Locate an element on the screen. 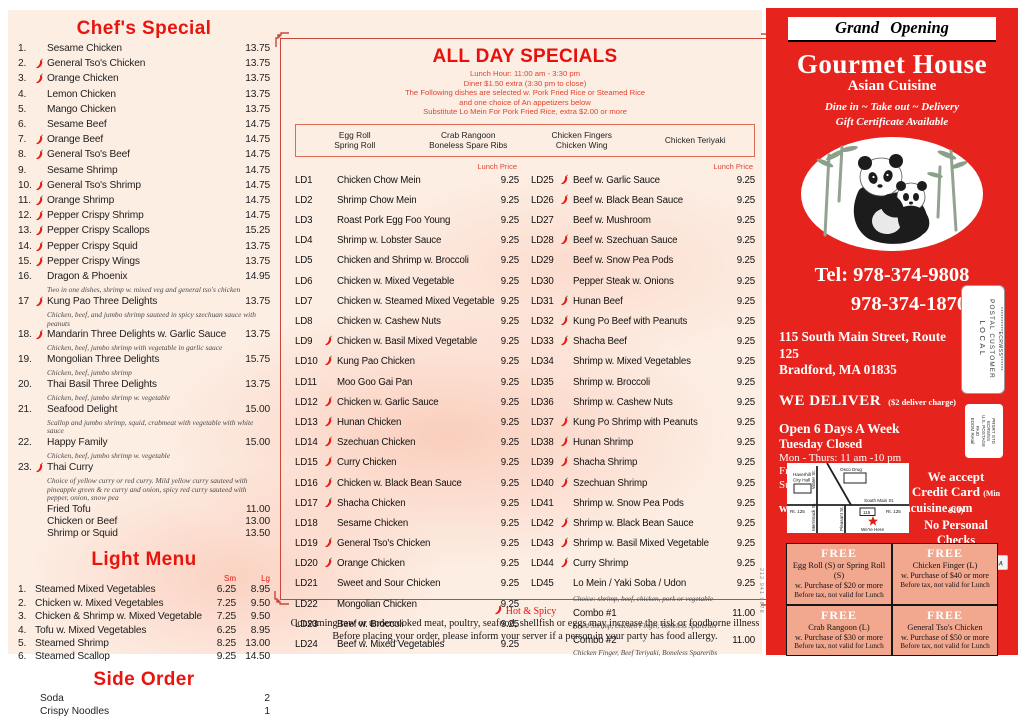  coupon-note: Before tax, not valid for Lunch is located at coordinates (839, 646).